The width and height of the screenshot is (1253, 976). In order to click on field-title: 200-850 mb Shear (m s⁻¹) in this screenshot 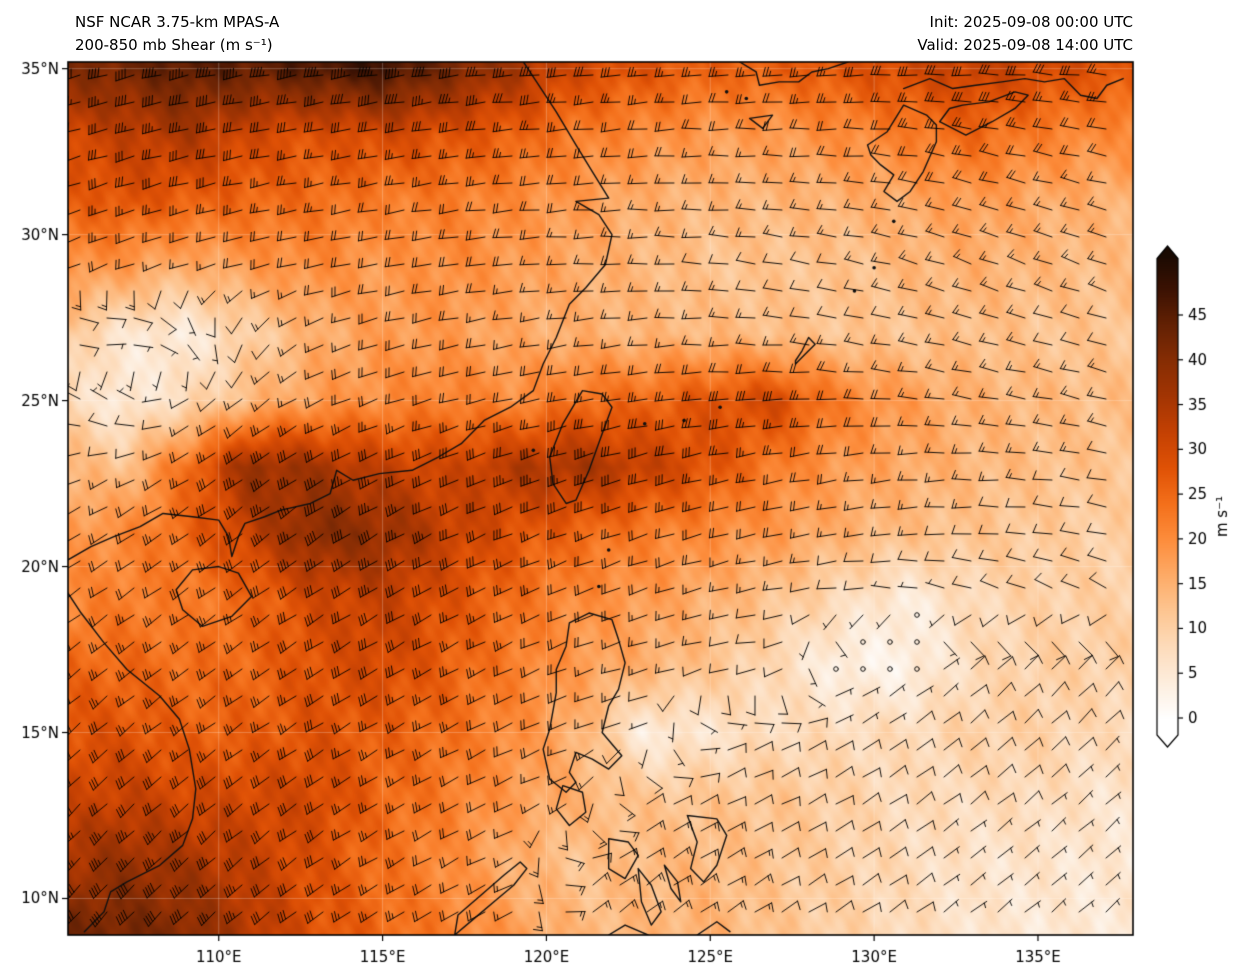, I will do `click(174, 45)`.